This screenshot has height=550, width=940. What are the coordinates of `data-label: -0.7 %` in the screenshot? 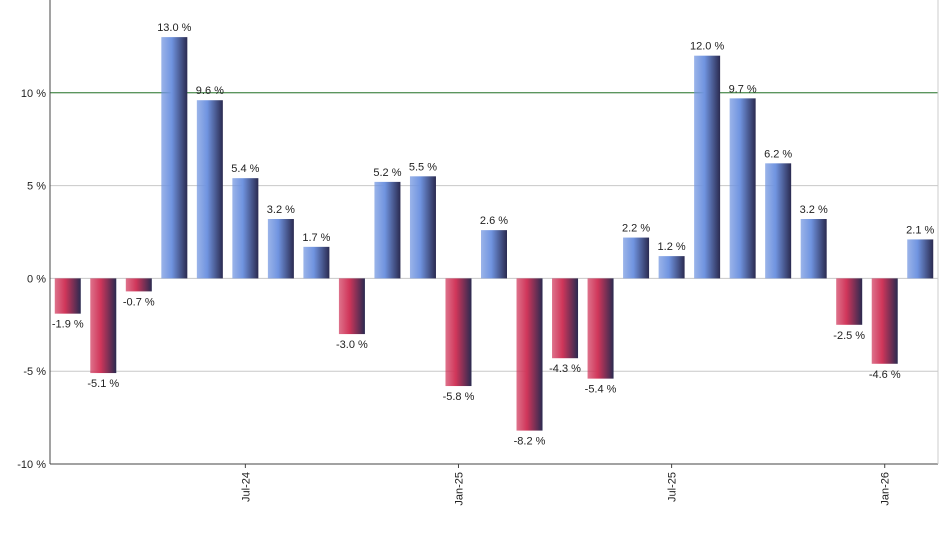 It's located at (139, 302).